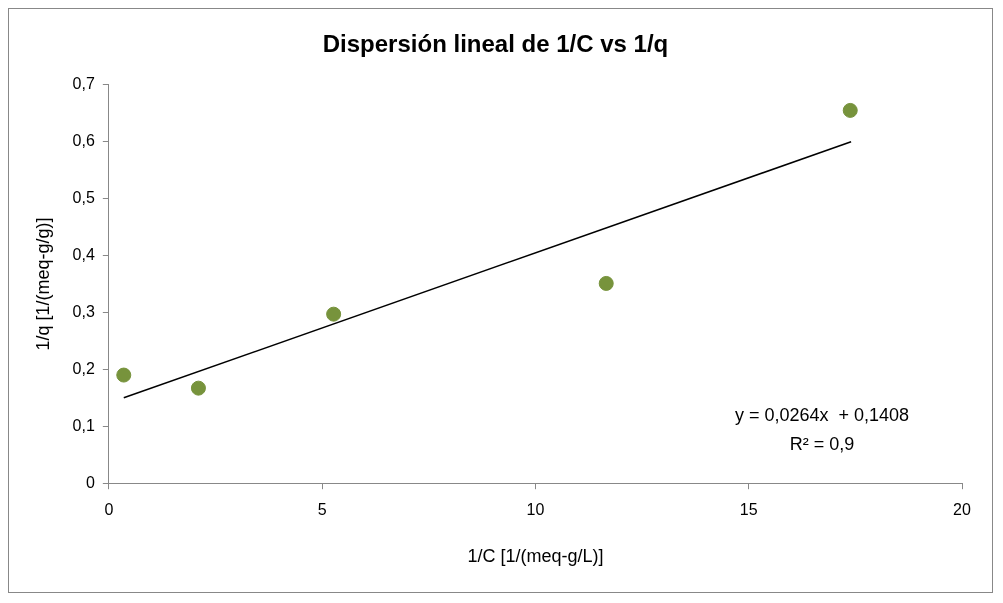 The height and width of the screenshot is (603, 1003). Describe the element at coordinates (962, 510) in the screenshot. I see `x-tick-label: 20` at that location.